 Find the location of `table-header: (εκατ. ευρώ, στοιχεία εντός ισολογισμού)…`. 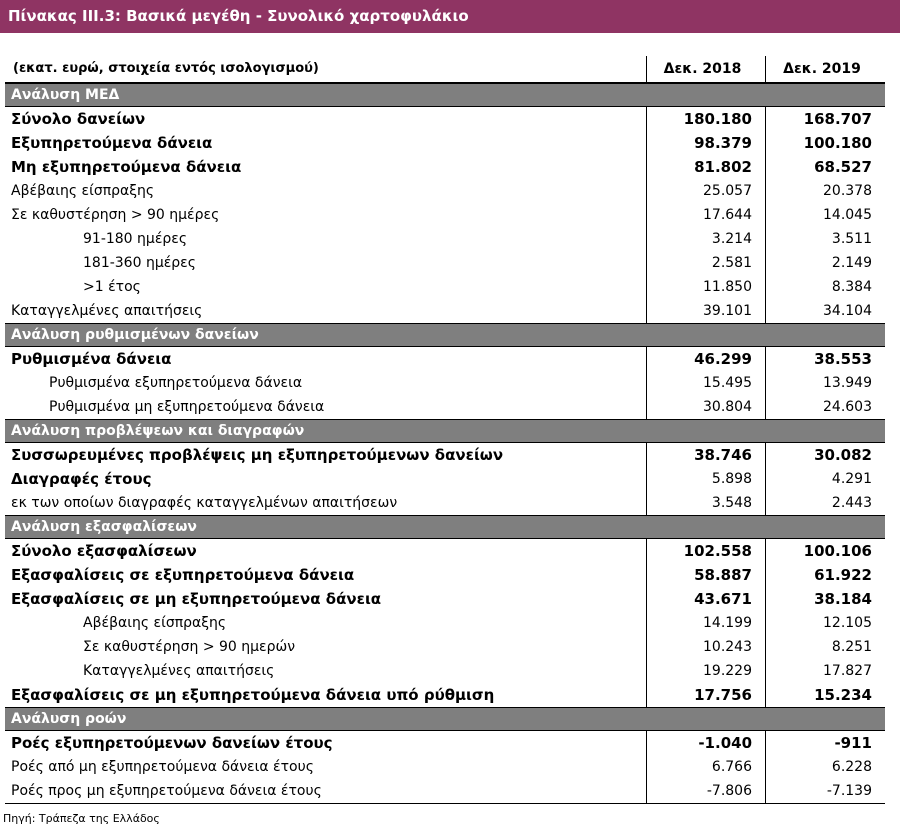

table-header: (εκατ. ευρώ, στοιχεία εντός ισολογισμού)… is located at coordinates (445, 69).